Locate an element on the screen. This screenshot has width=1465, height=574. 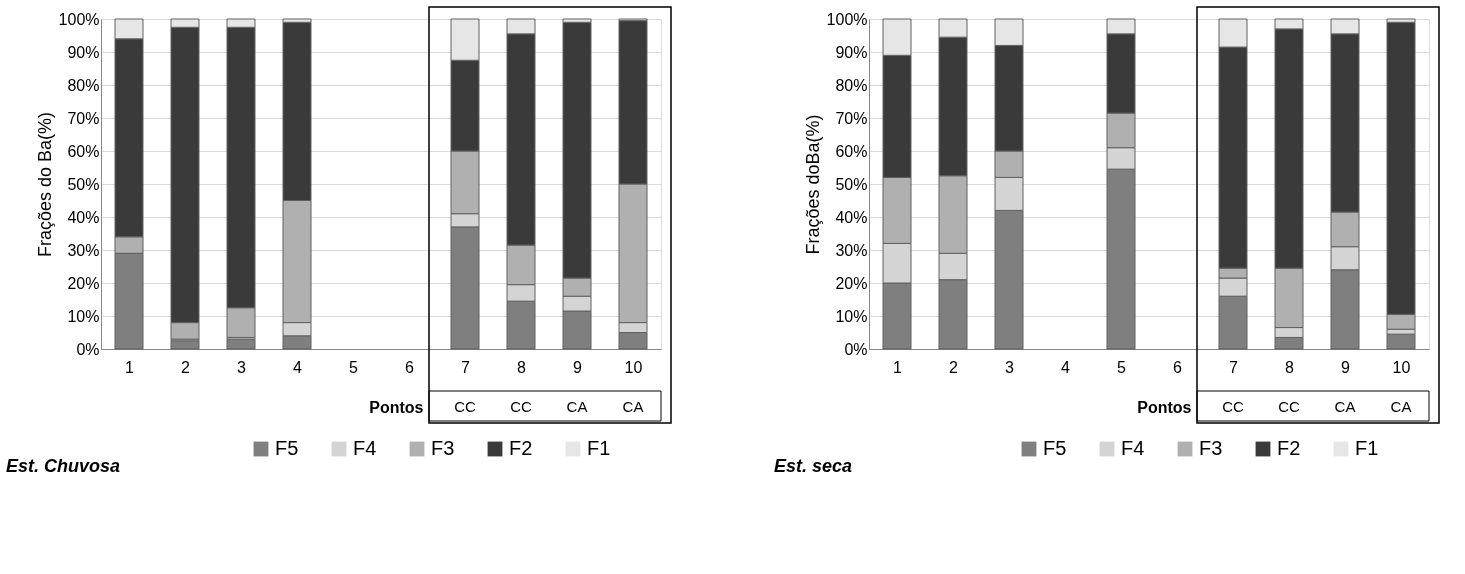
y-axis-title: Frações doBa(%) is located at coordinates (812, 184).